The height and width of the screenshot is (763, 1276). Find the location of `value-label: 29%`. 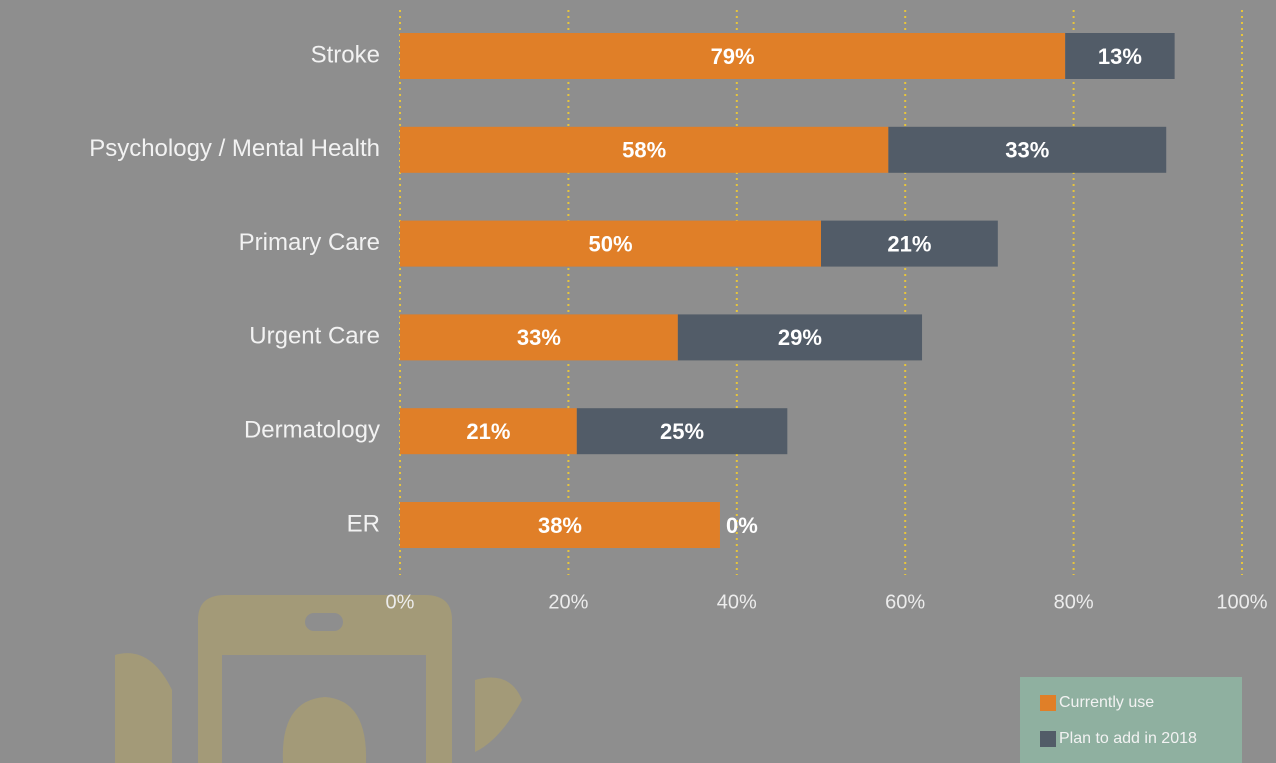

value-label: 29% is located at coordinates (800, 337).